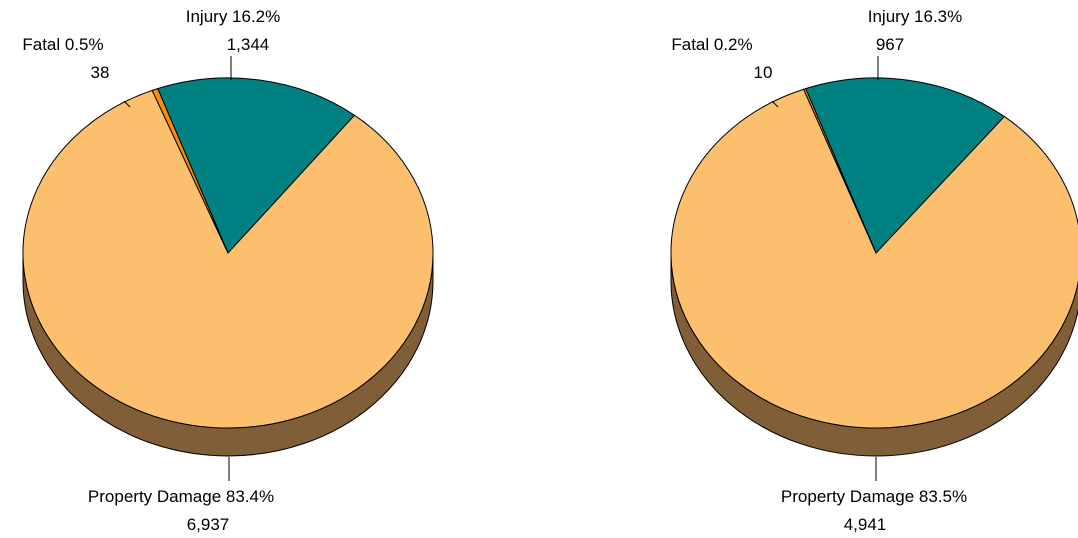 The image size is (1078, 538). I want to click on slice-label-fatal: Fatal 0.2%, so click(711, 44).